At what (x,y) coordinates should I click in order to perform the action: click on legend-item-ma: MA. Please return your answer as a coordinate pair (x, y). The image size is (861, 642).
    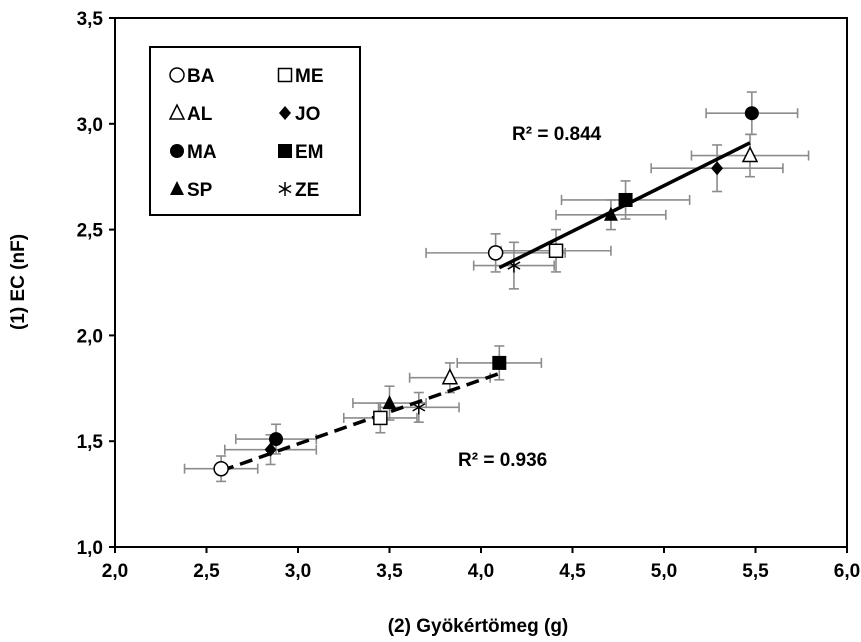
    Looking at the image, I should click on (193, 152).